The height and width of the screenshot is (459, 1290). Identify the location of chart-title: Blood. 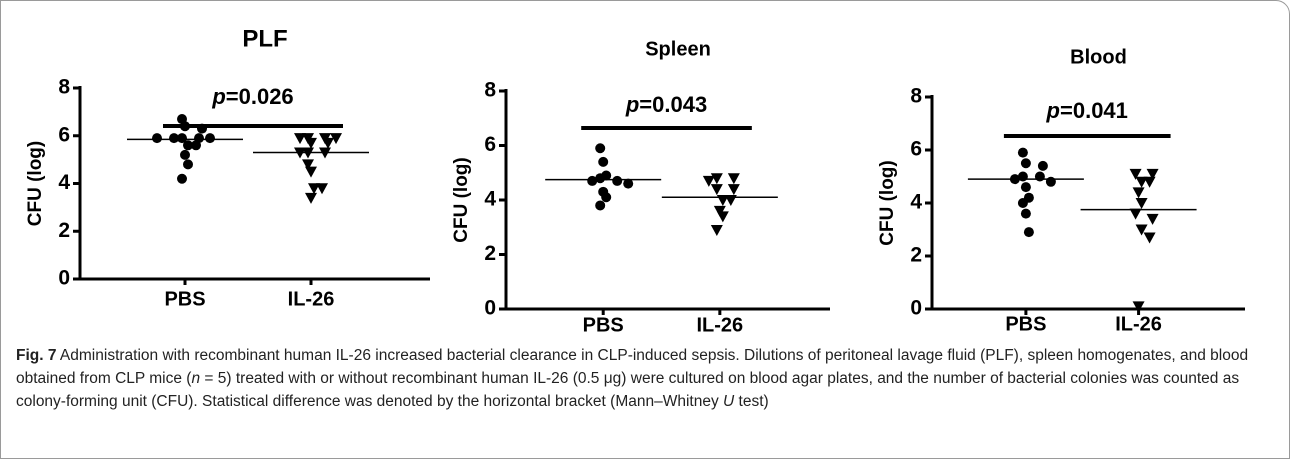
(1098, 57).